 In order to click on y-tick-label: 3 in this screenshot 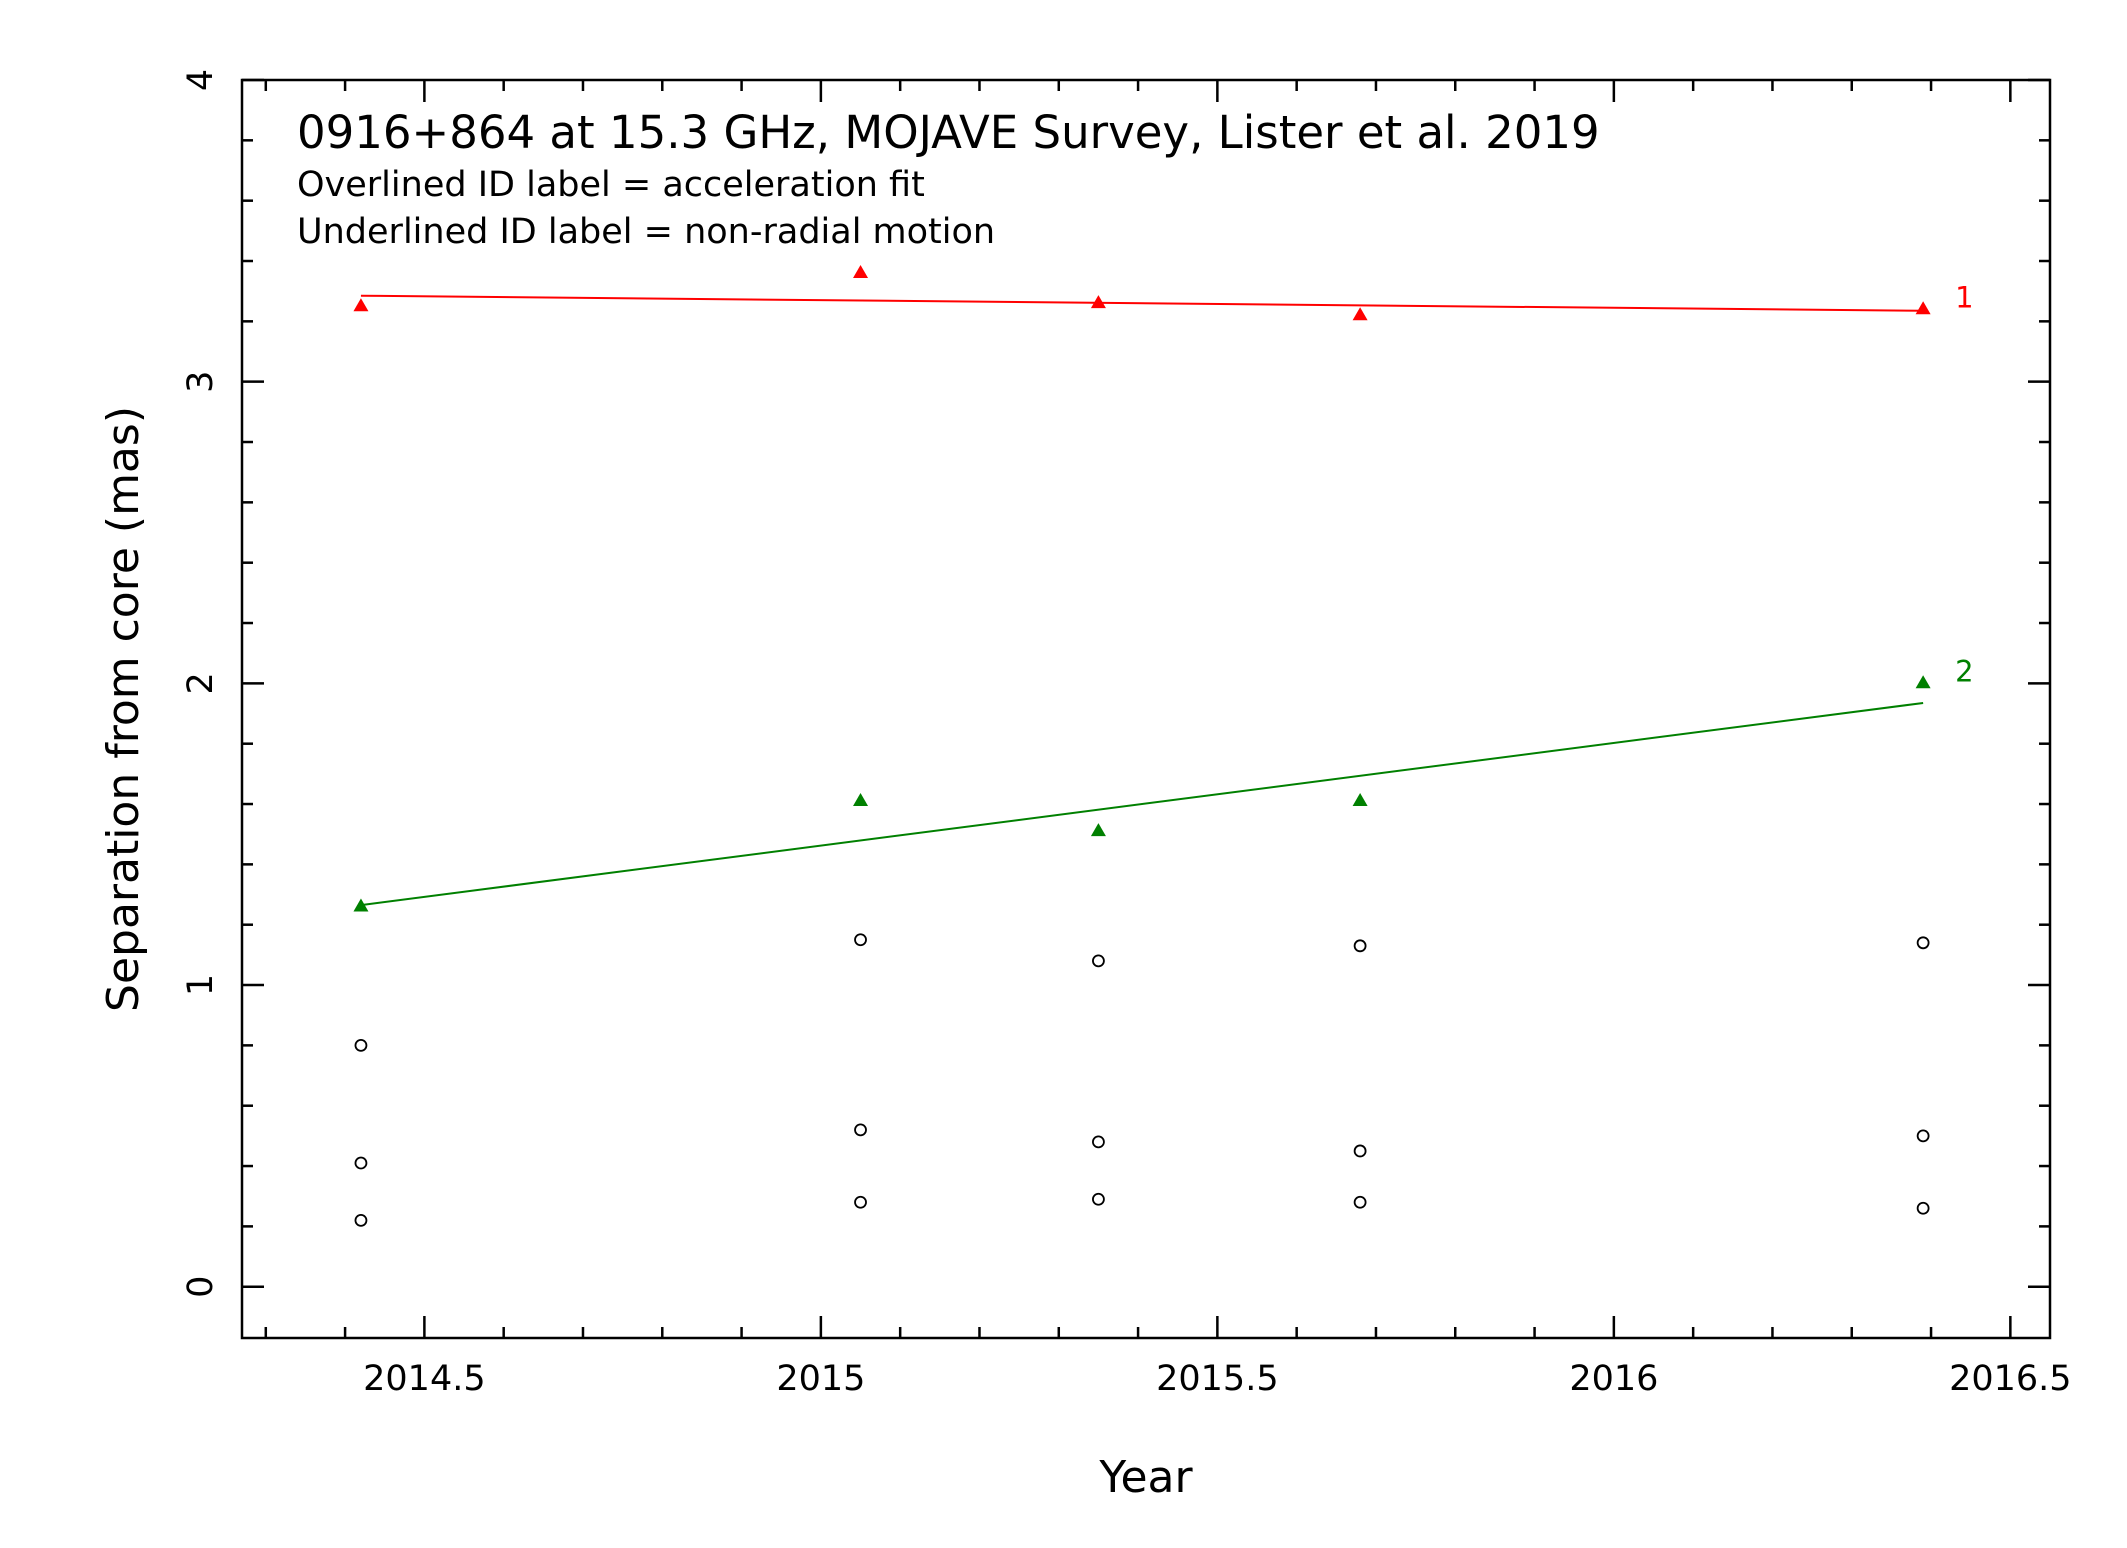, I will do `click(201, 382)`.